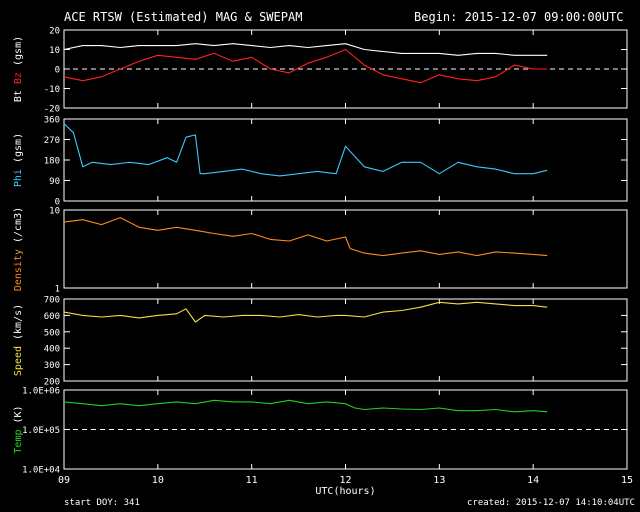 This screenshot has height=512, width=640. What do you see at coordinates (64, 480) in the screenshot?
I see `x-tick-label: 09` at bounding box center [64, 480].